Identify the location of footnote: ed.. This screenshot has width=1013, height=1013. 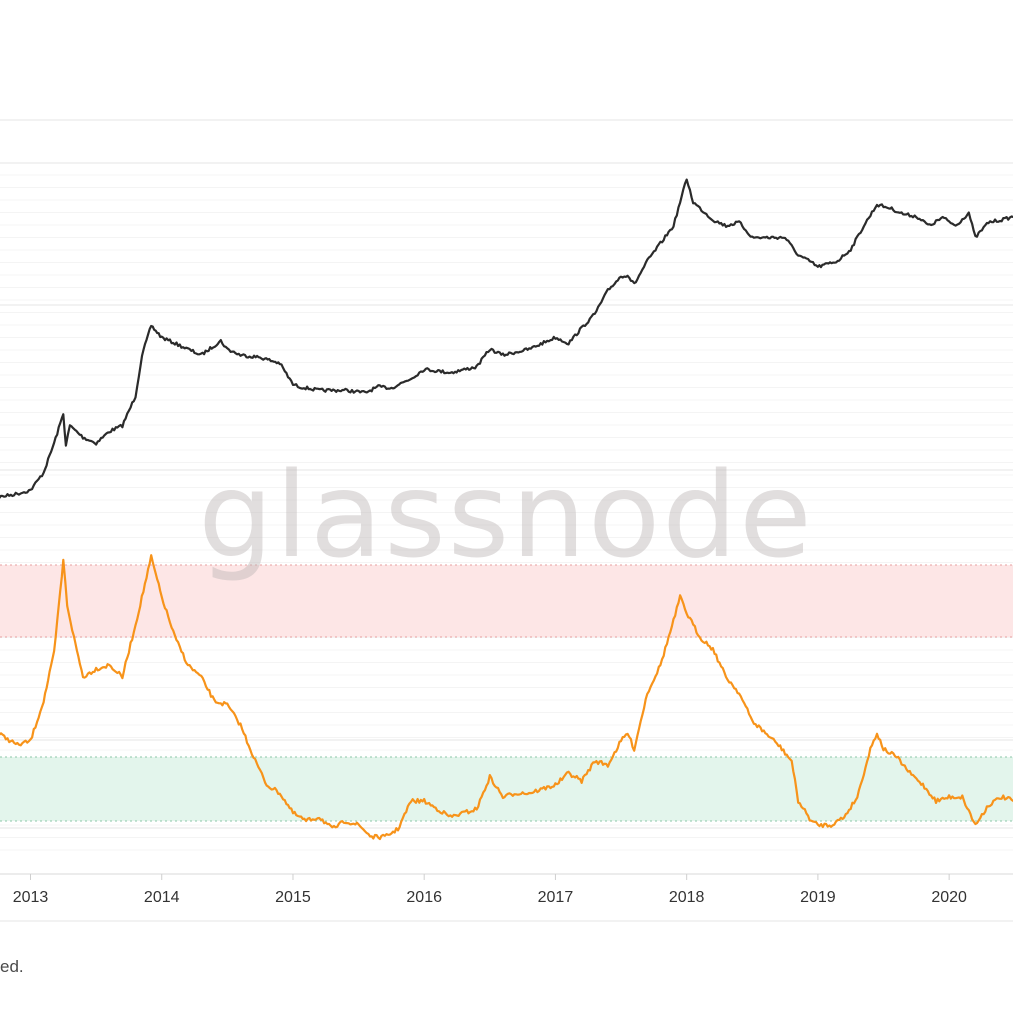
(12, 966).